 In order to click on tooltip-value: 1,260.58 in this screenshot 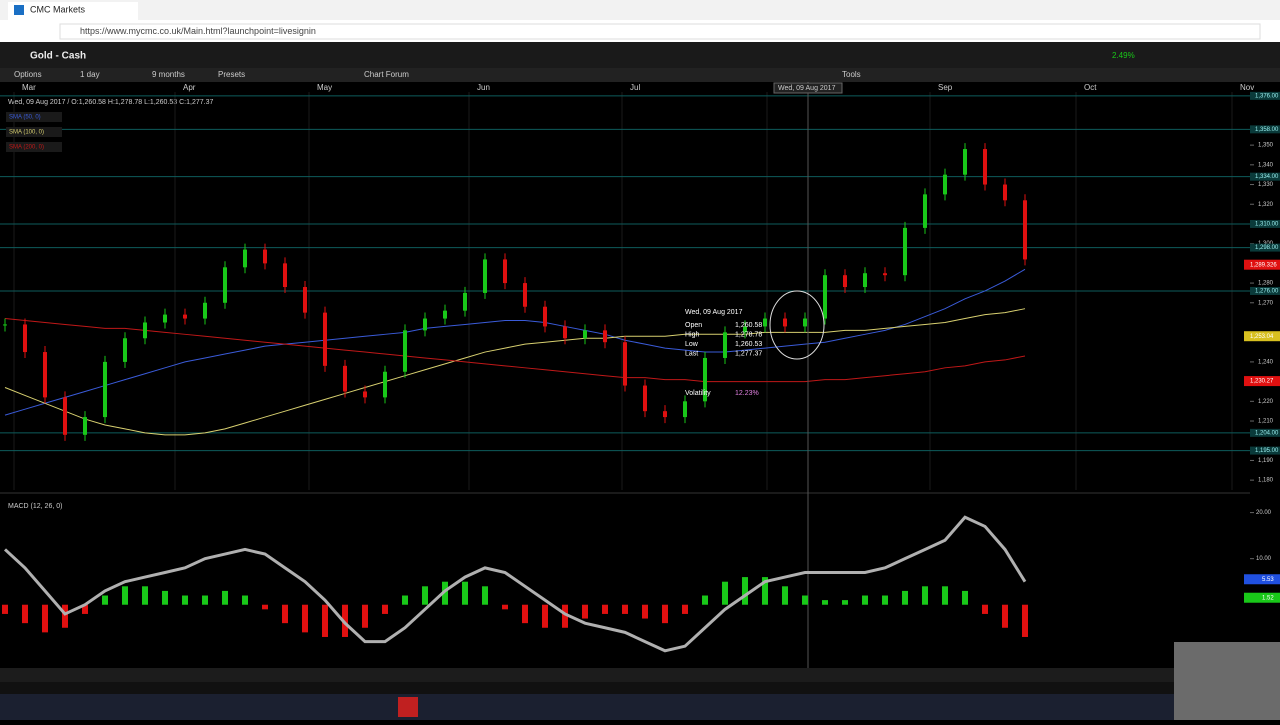, I will do `click(748, 325)`.